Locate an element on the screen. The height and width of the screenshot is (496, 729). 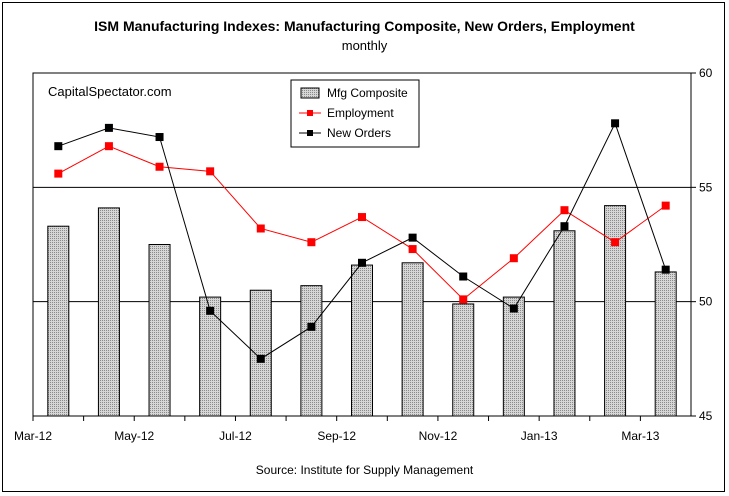
y-tick-label: 60 is located at coordinates (706, 73).